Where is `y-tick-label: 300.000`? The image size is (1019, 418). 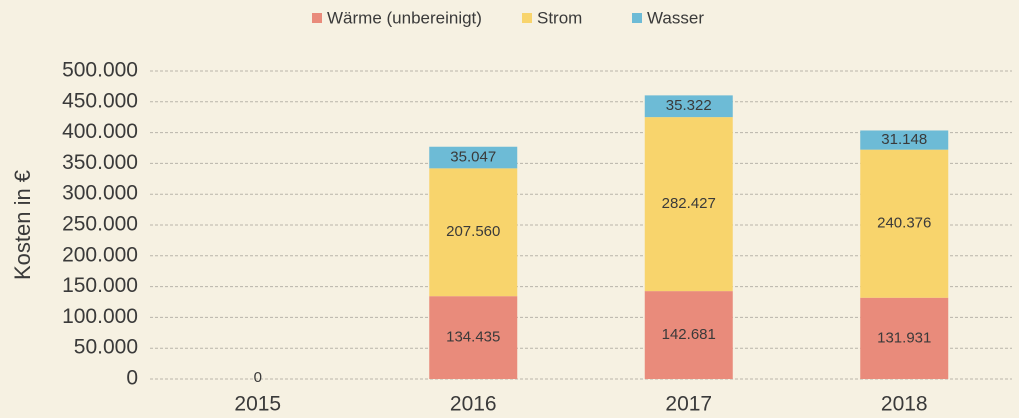 y-tick-label: 300.000 is located at coordinates (100, 193).